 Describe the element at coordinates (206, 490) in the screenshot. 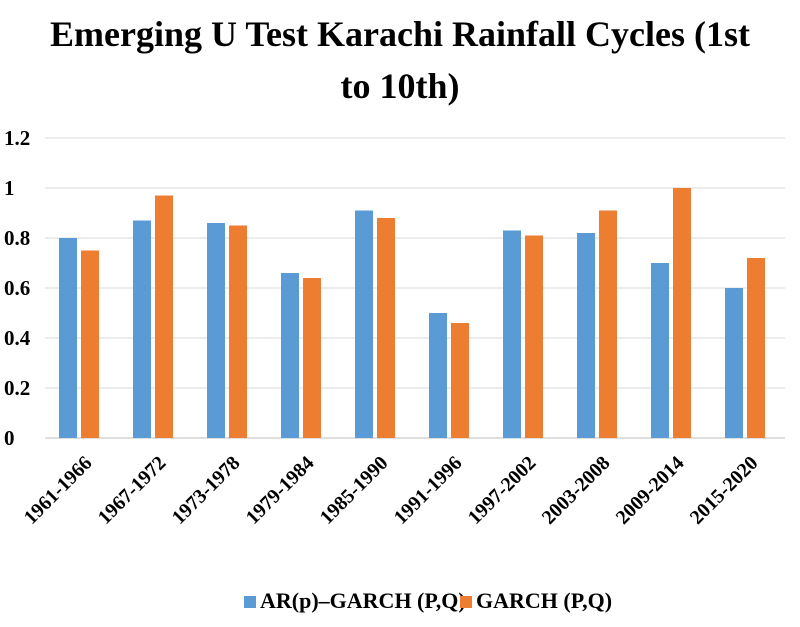

I see `x-tick-label: 1973-1978` at that location.